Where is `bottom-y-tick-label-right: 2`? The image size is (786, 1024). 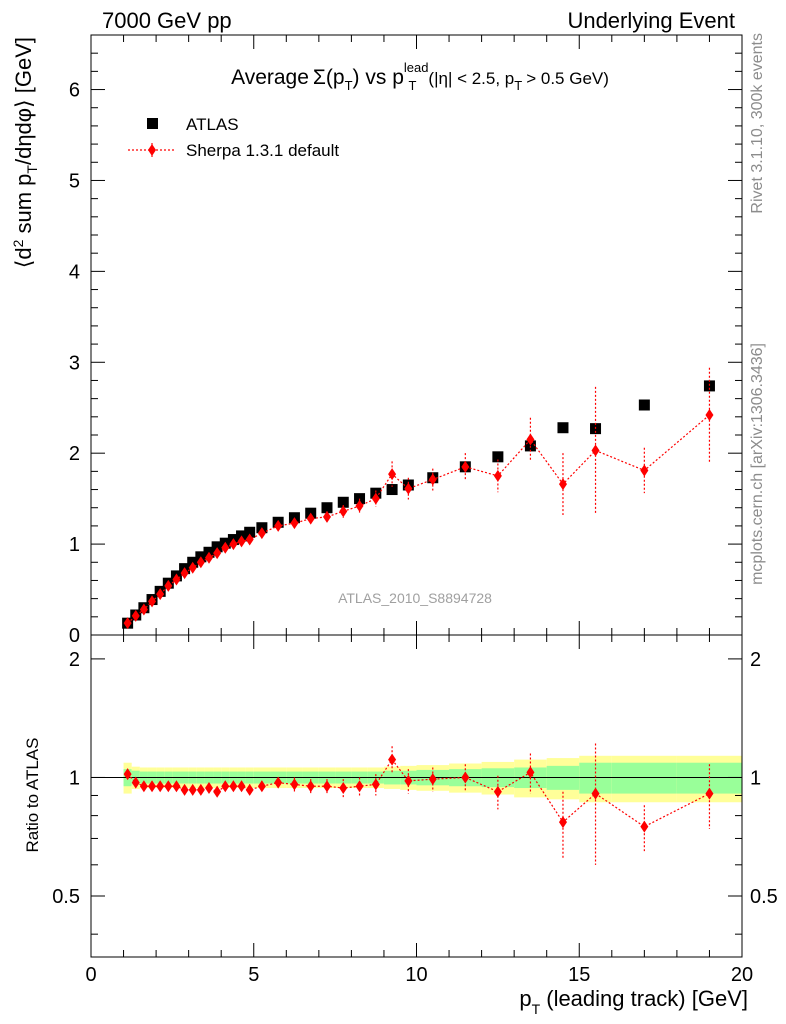 bottom-y-tick-label-right: 2 is located at coordinates (755, 660).